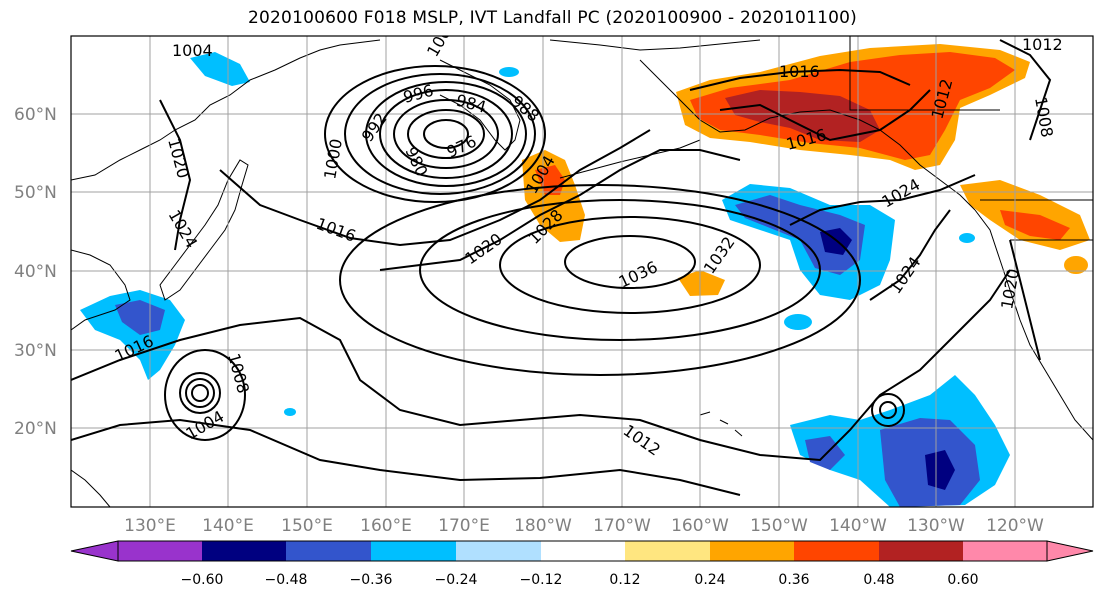 This screenshot has height=601, width=1105. Describe the element at coordinates (878, 580) in the screenshot. I see `colorbar-tick-label: 0.48` at that location.